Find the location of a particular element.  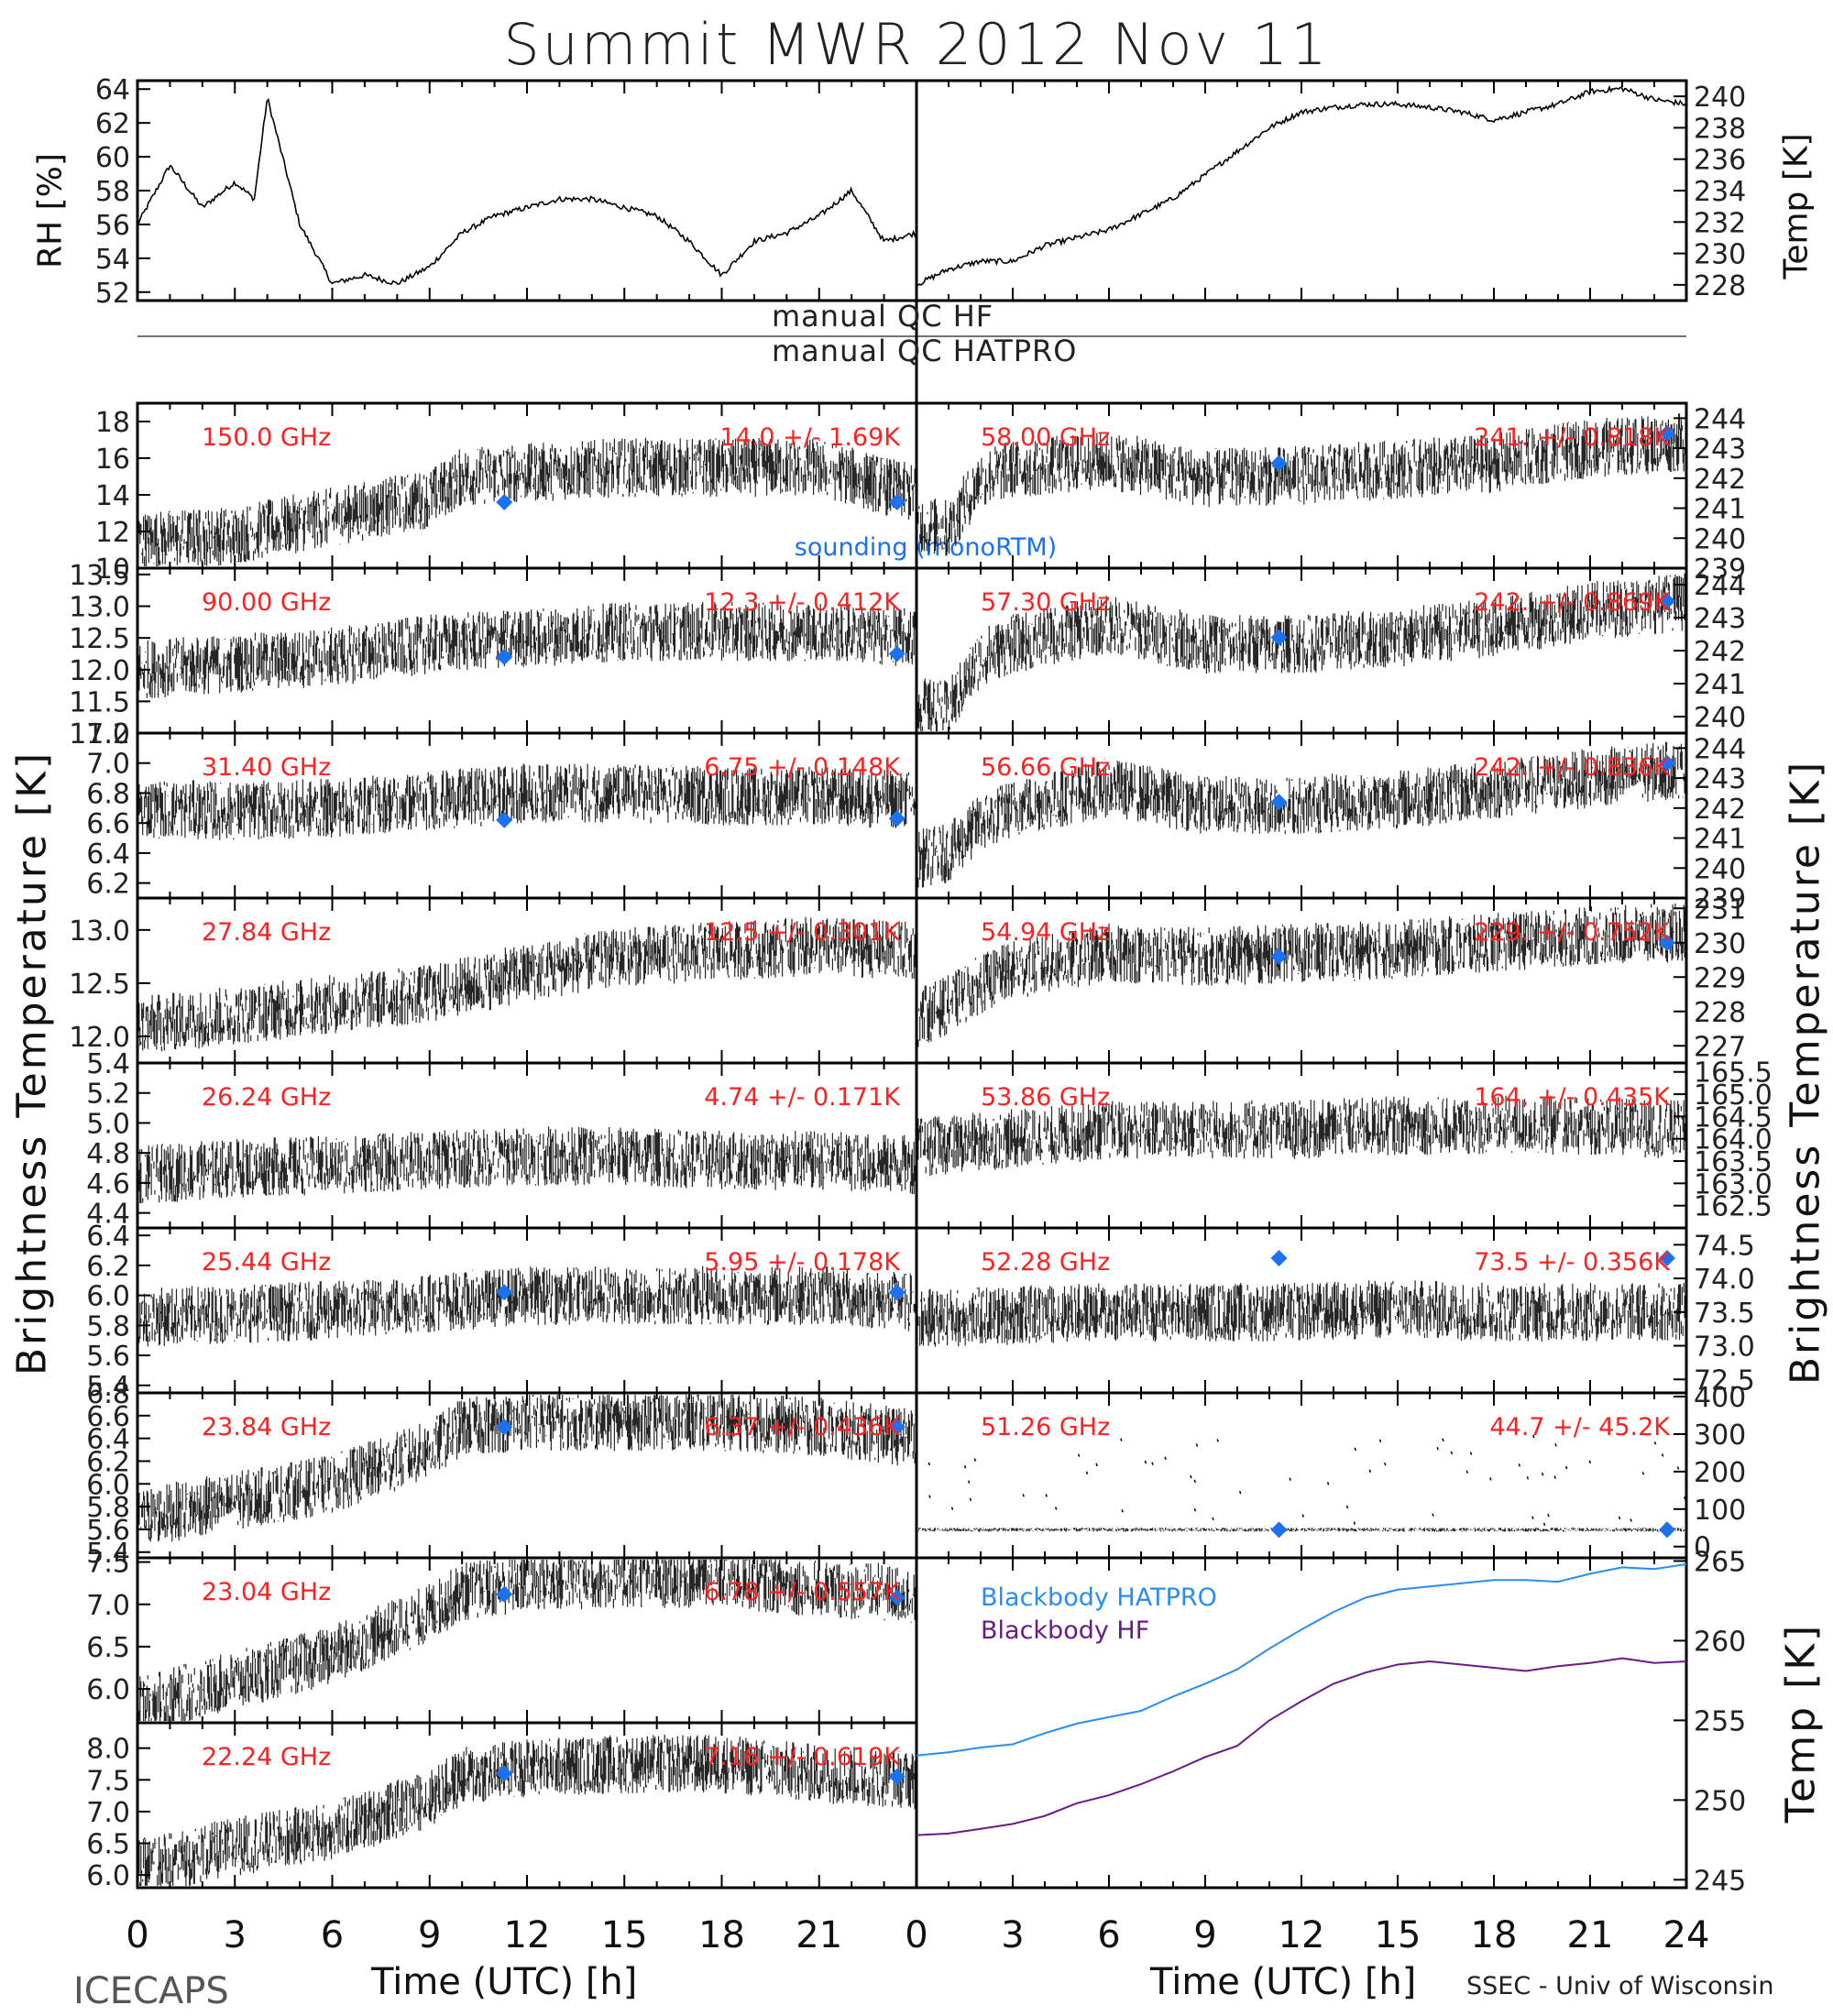

footer-left: ICECAPS is located at coordinates (151, 1991).